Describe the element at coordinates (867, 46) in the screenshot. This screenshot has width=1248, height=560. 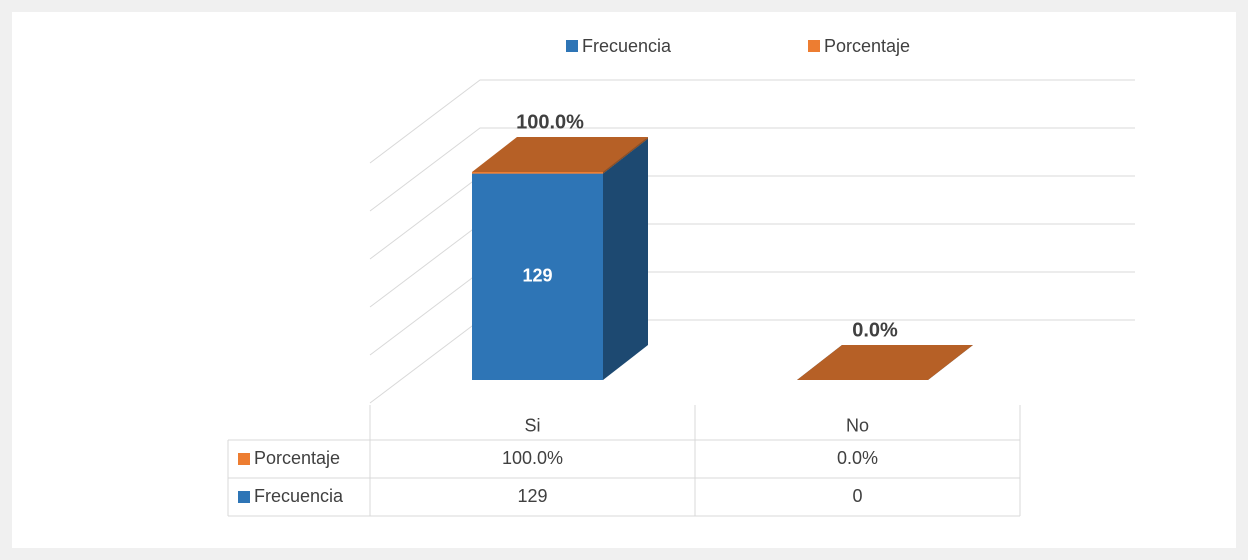
I see `legend-label: Porcentaje` at that location.